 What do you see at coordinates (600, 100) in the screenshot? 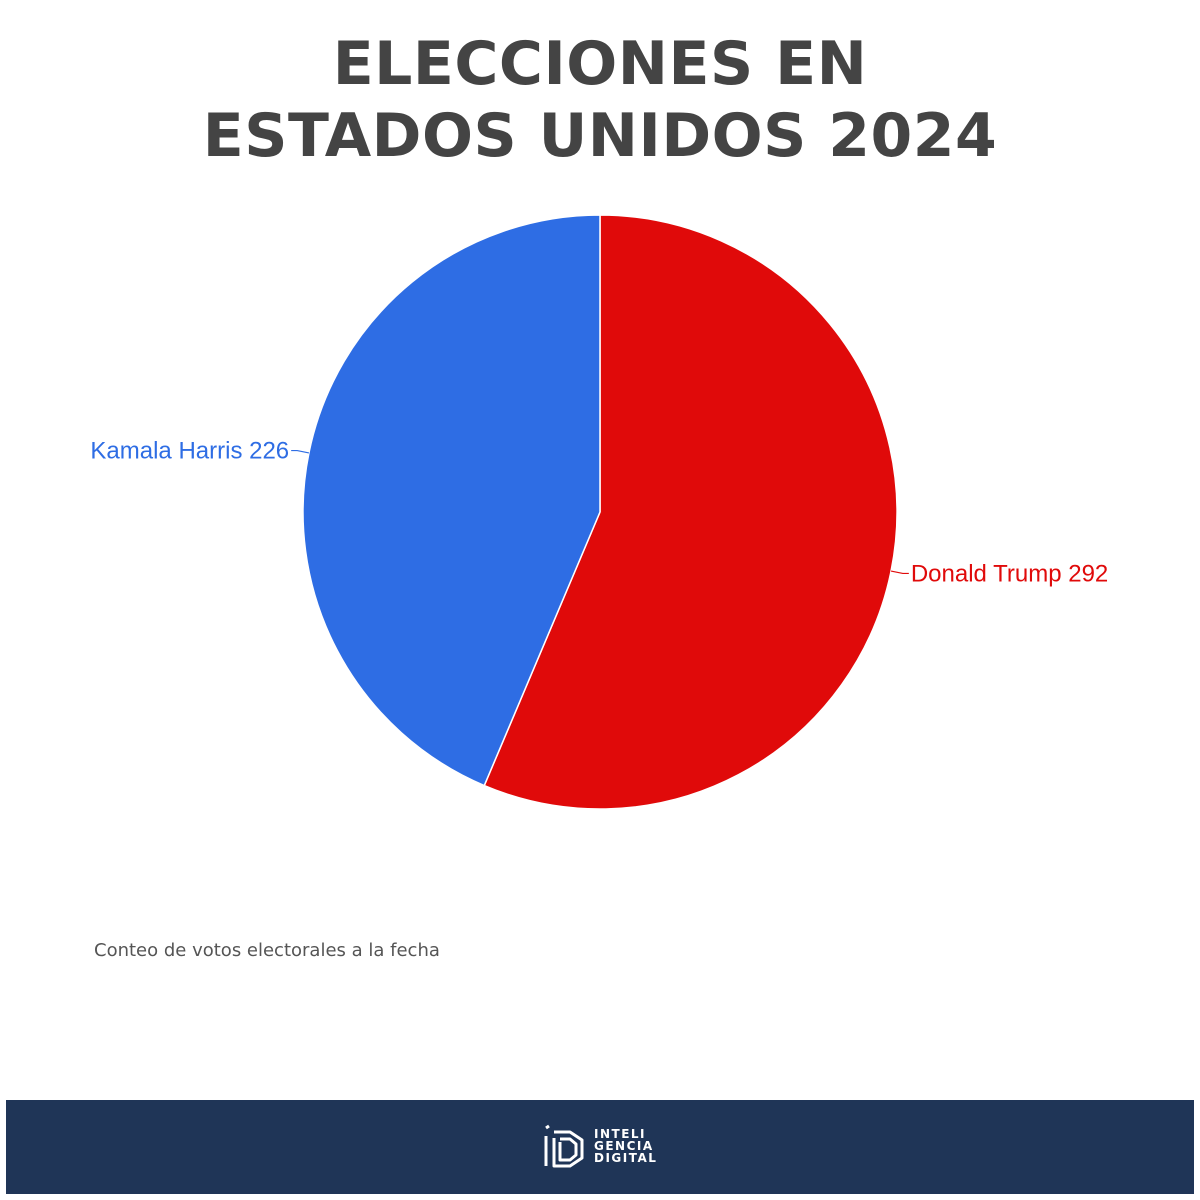
I see `chart-title: ELECCIONES EN ESTADOS UNIDOS 2024` at bounding box center [600, 100].